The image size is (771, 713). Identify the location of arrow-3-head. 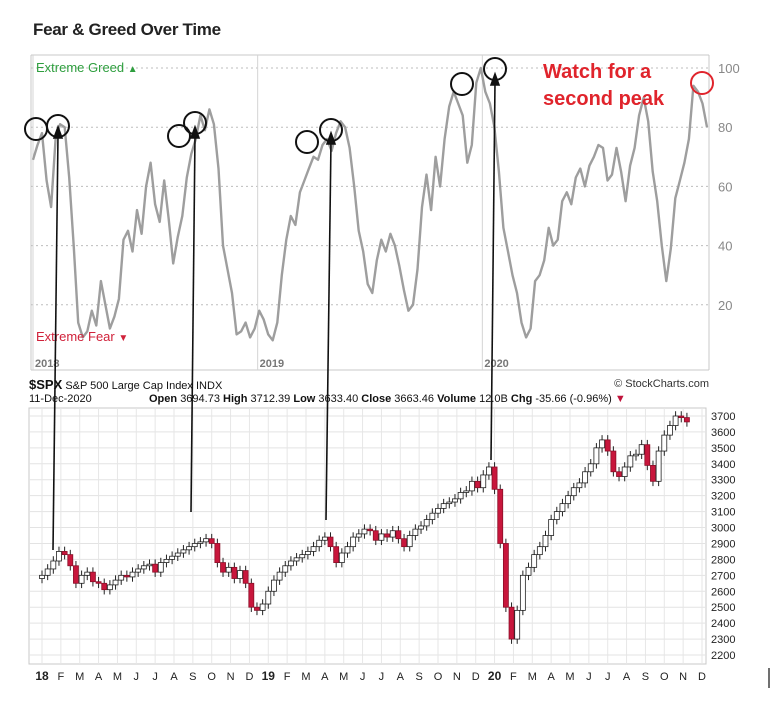
(331, 137).